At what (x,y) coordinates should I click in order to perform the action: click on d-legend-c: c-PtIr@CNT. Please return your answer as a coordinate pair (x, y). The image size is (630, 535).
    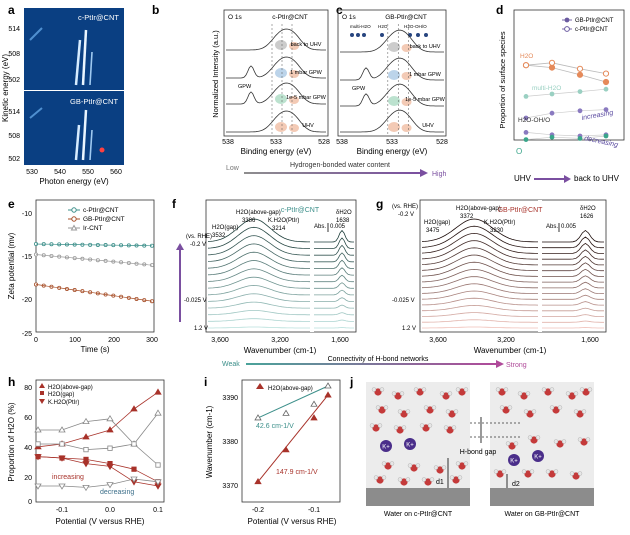
    Looking at the image, I should click on (591, 30).